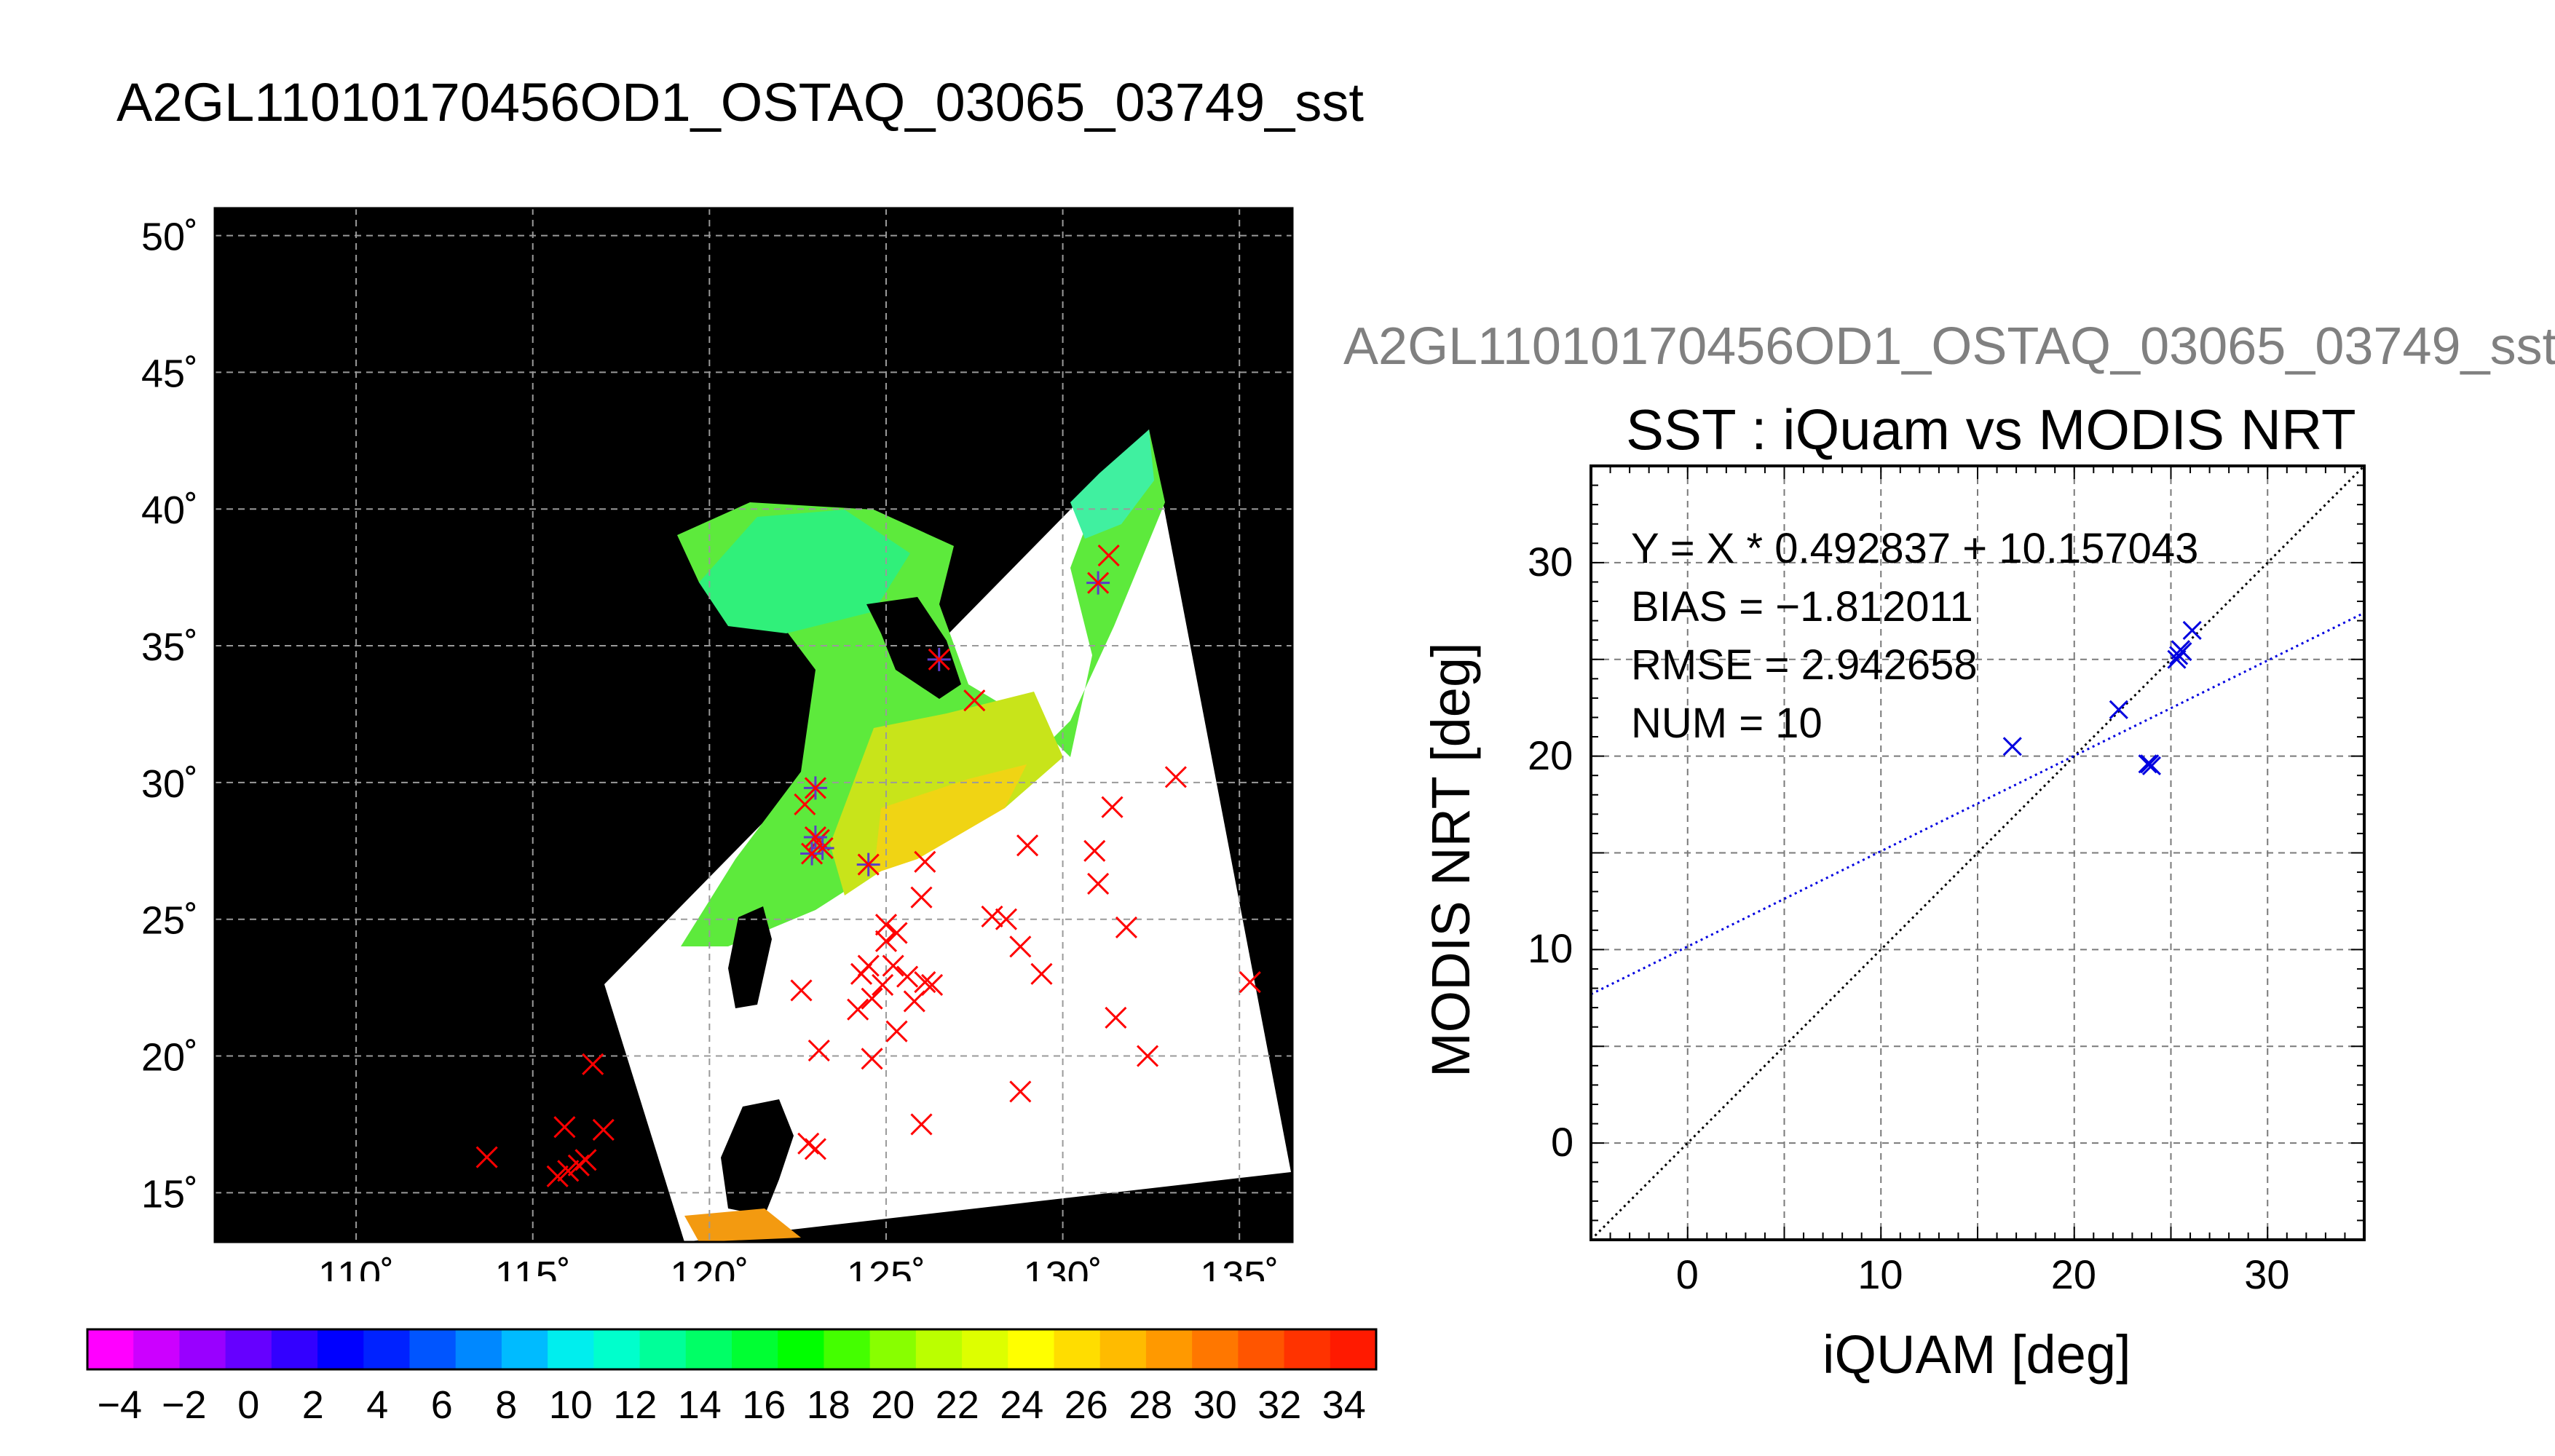  Describe the element at coordinates (1550, 755) in the screenshot. I see `scatter-y-tick: 20` at that location.